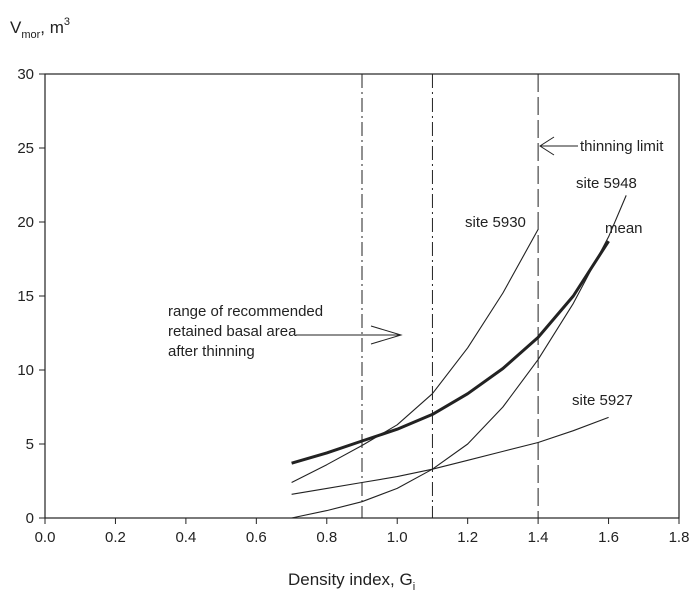 The height and width of the screenshot is (592, 695). Describe the element at coordinates (326, 537) in the screenshot. I see `x-tick-label: 0.8` at that location.